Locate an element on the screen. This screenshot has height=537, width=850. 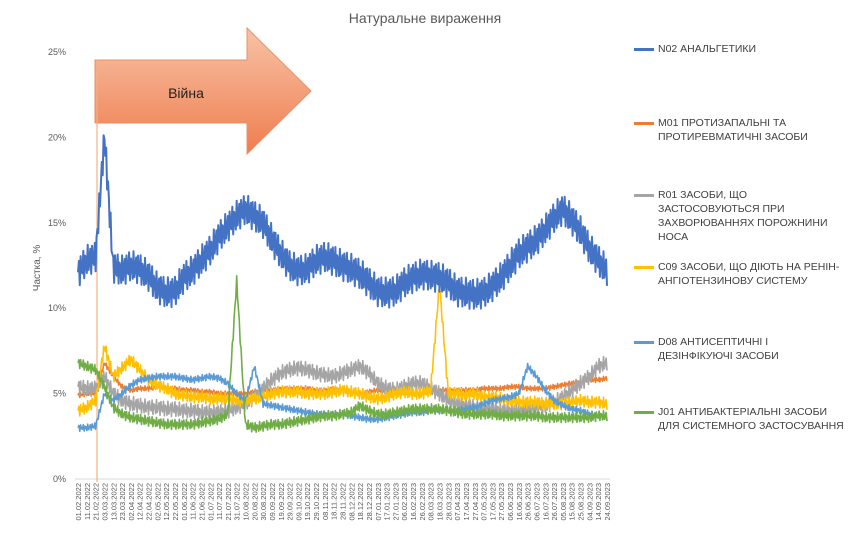
x-tick-label: 26.06.2023 is located at coordinates (528, 502).